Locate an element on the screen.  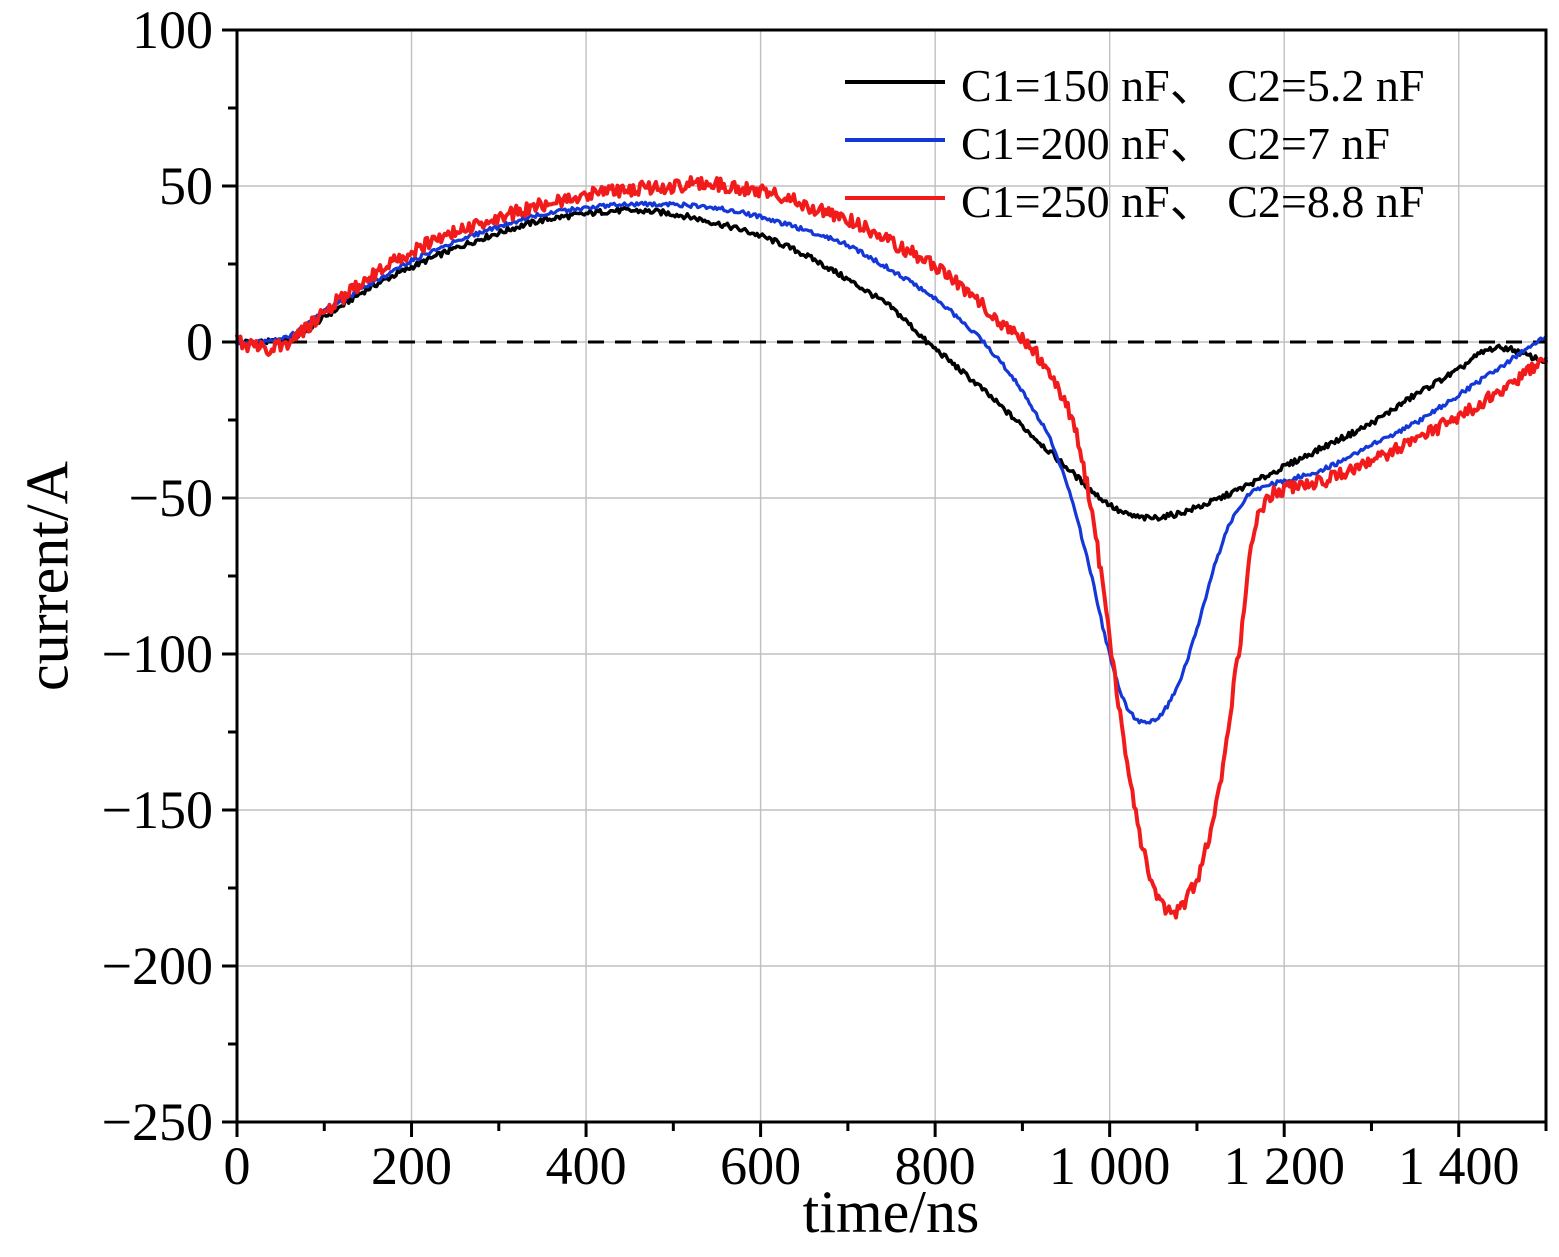
y-tick-label: 0 is located at coordinates (199, 342).